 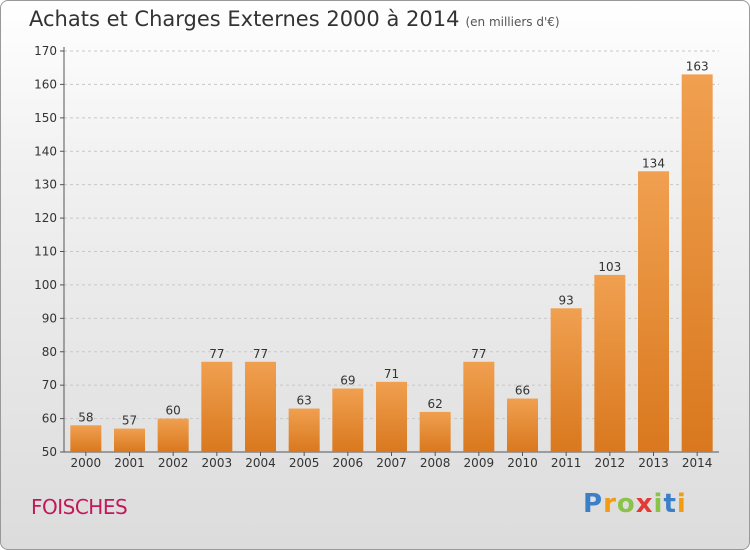 What do you see at coordinates (260, 463) in the screenshot?
I see `x-tick-label: 2004` at bounding box center [260, 463].